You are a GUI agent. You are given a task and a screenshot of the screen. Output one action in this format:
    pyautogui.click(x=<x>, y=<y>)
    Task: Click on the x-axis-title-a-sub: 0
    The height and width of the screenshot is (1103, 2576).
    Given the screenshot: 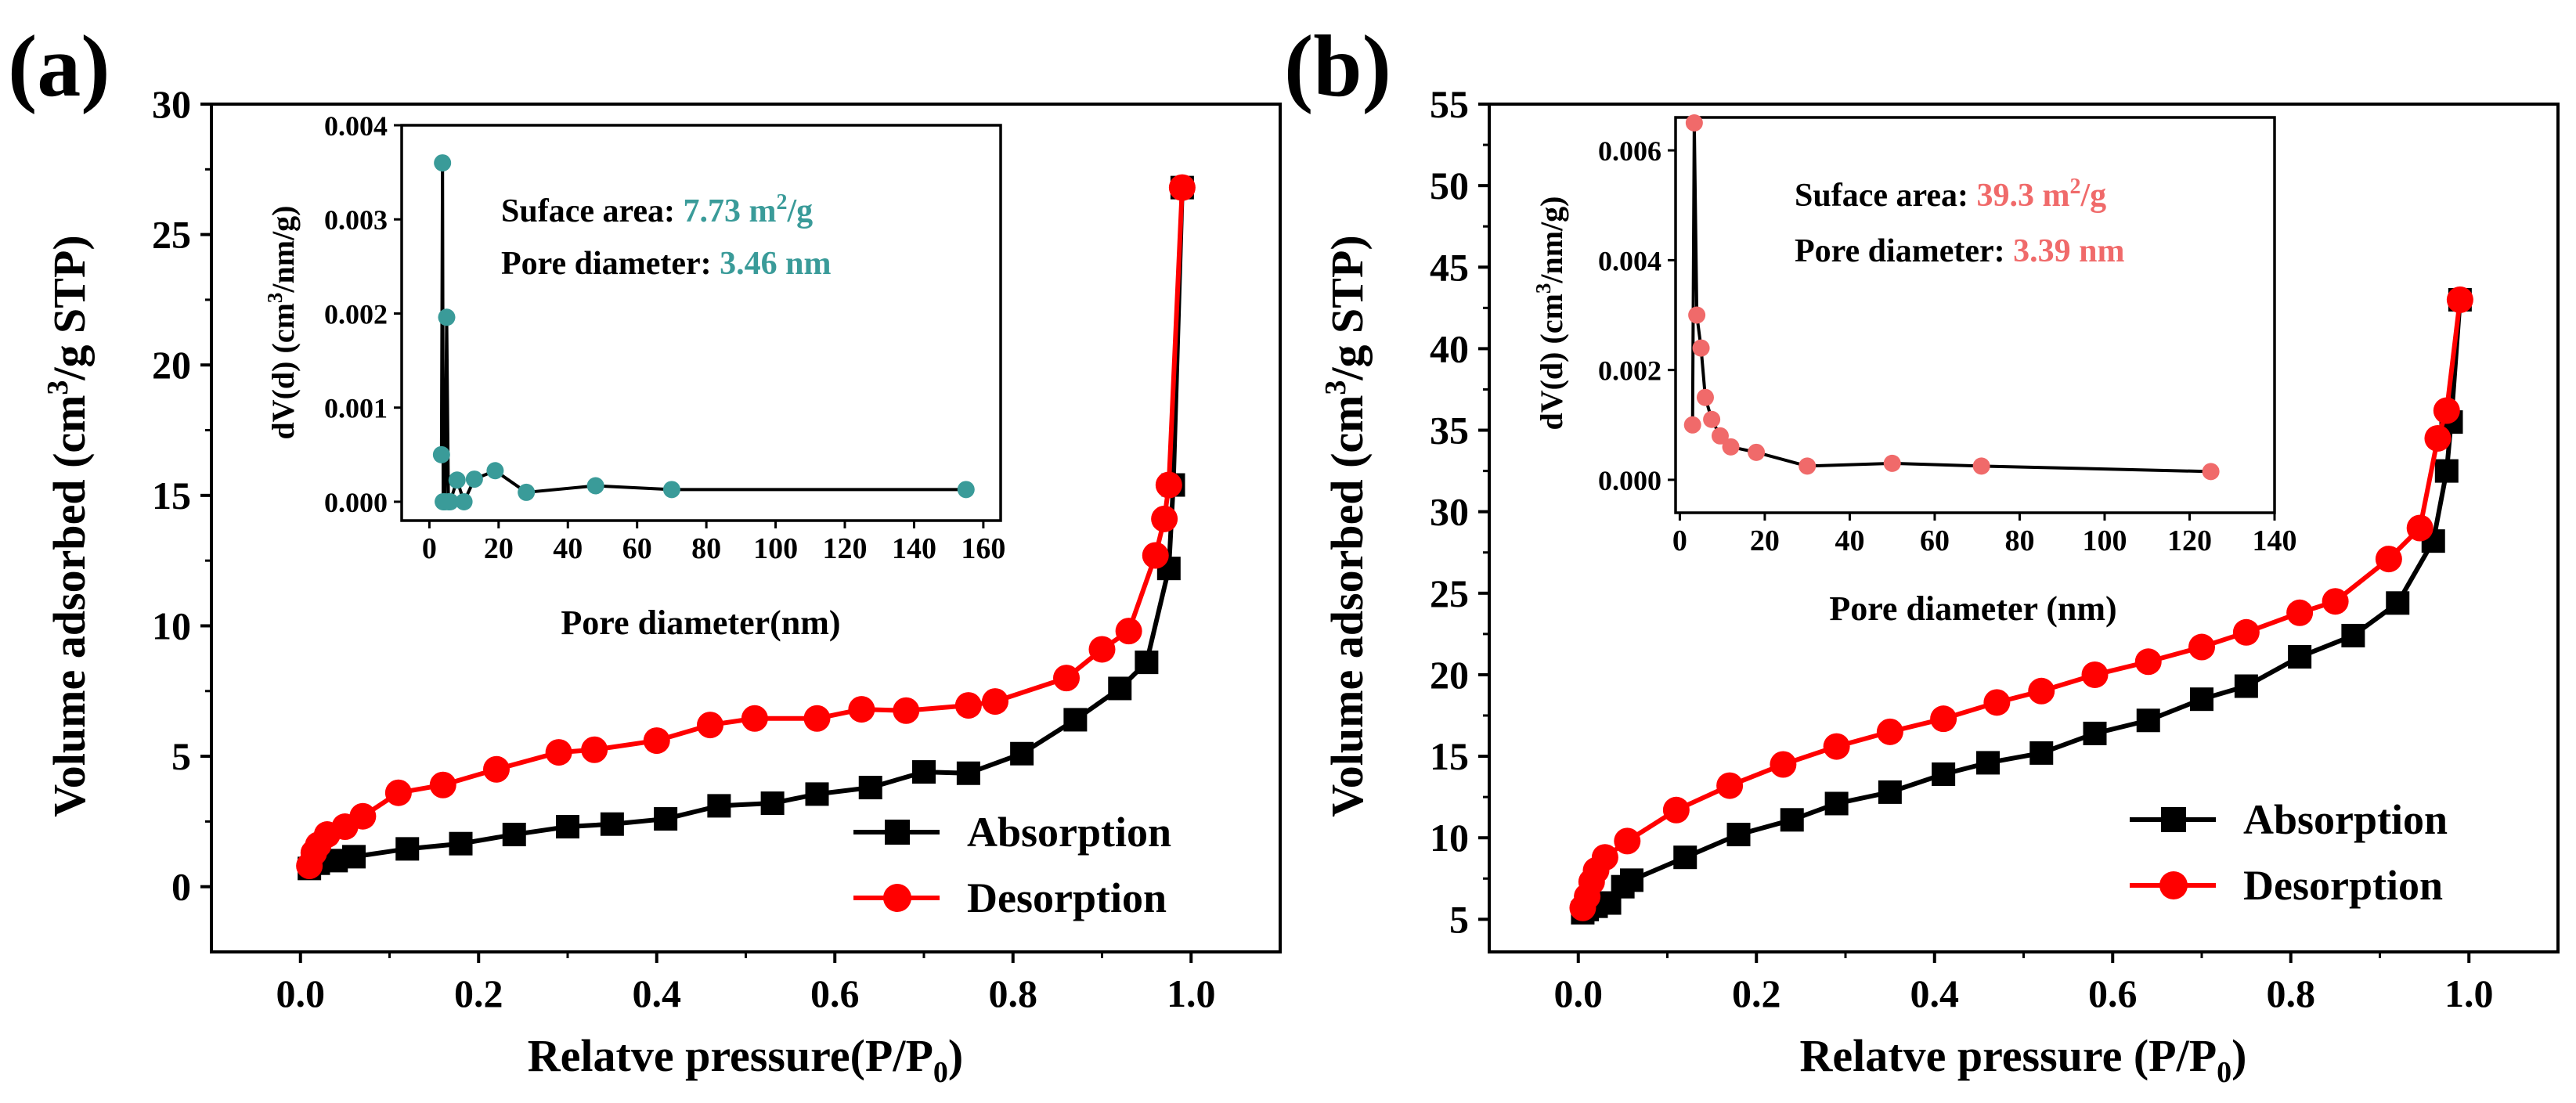 What is the action you would take?
    pyautogui.click(x=940, y=1072)
    